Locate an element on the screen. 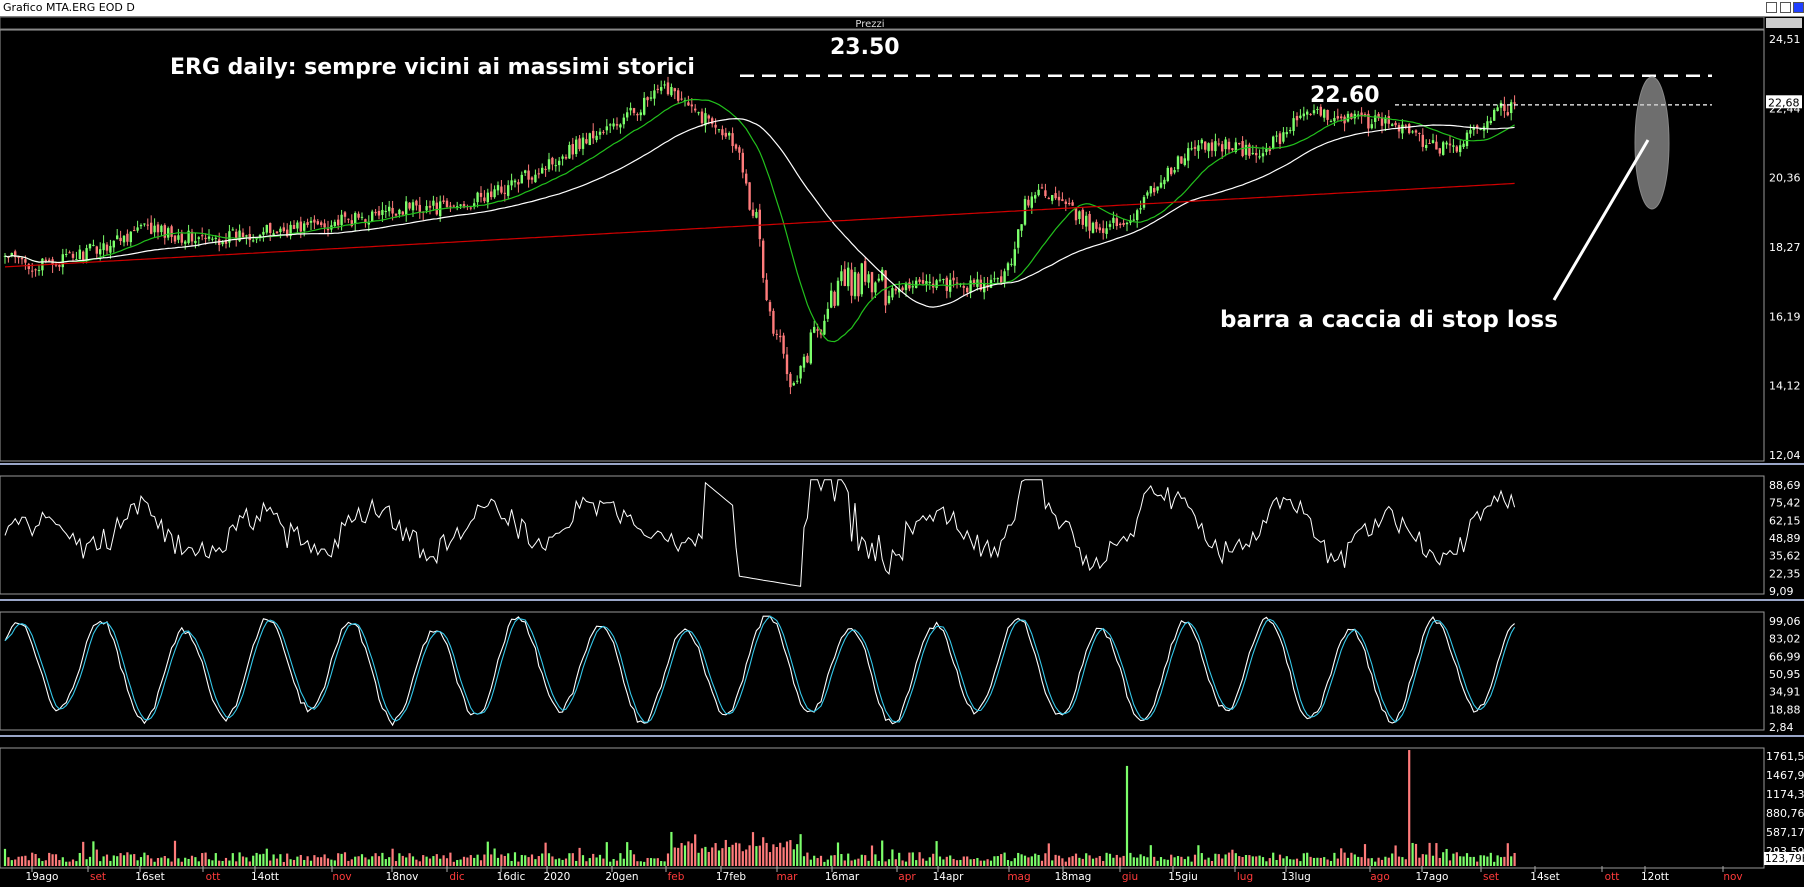 This screenshot has width=1804, height=887. restore-button is located at coordinates (1785, 7).